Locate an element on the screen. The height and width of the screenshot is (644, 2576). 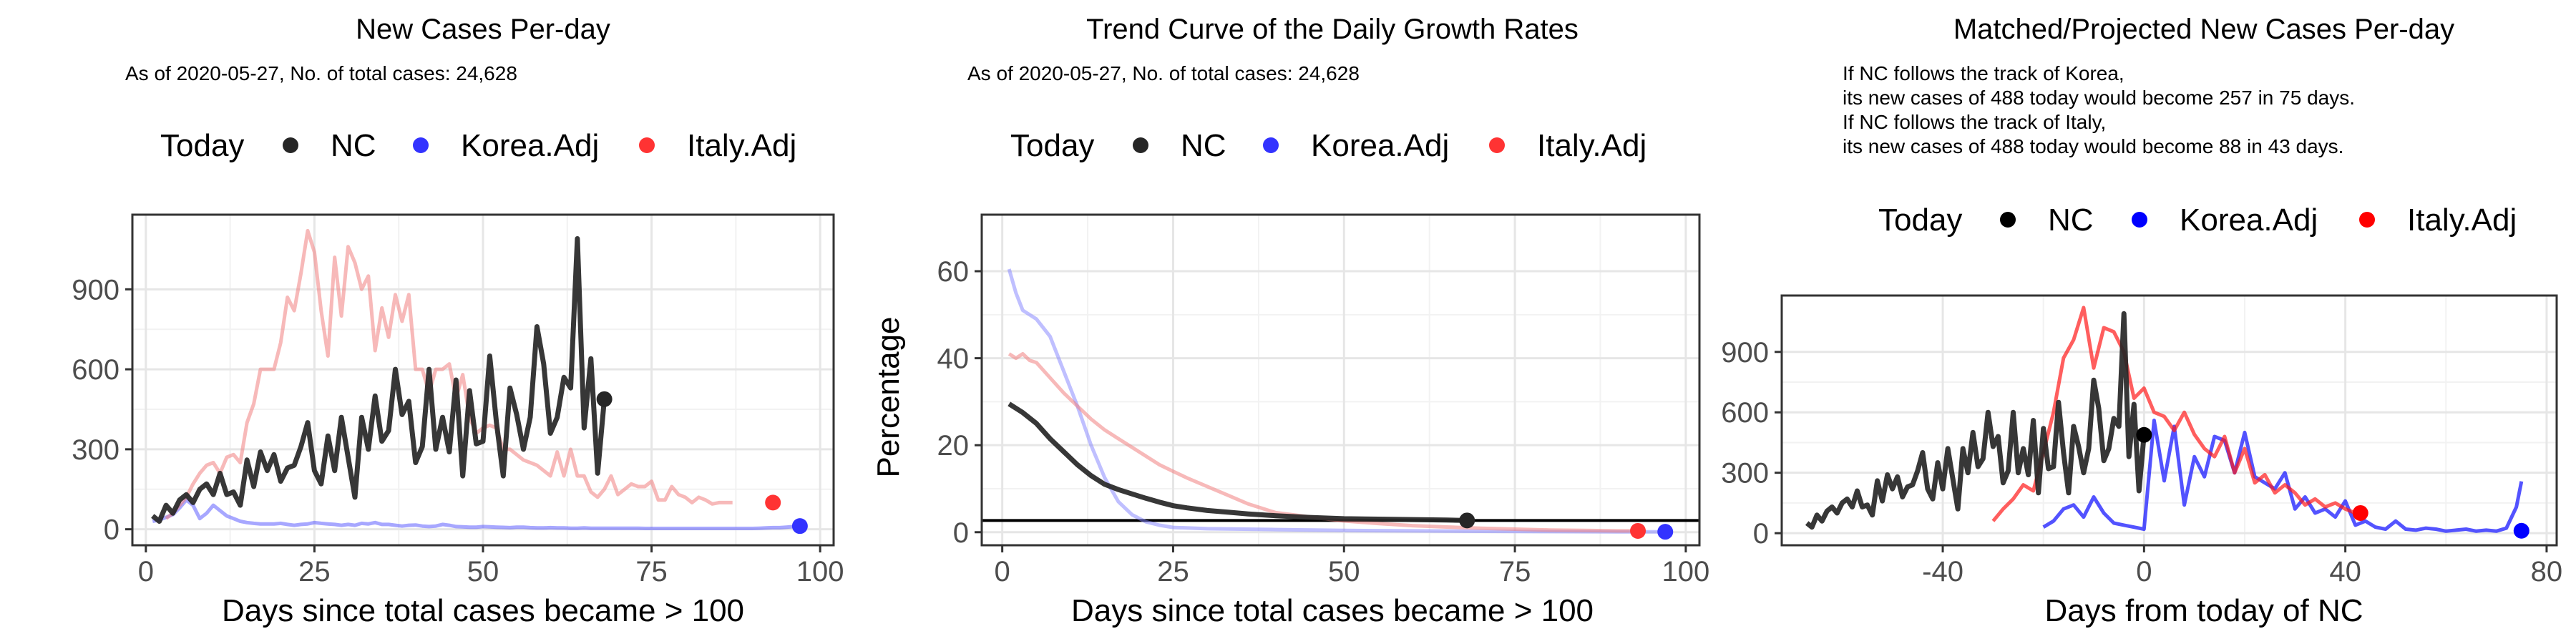
p3-legend-title: Today is located at coordinates (1920, 220).